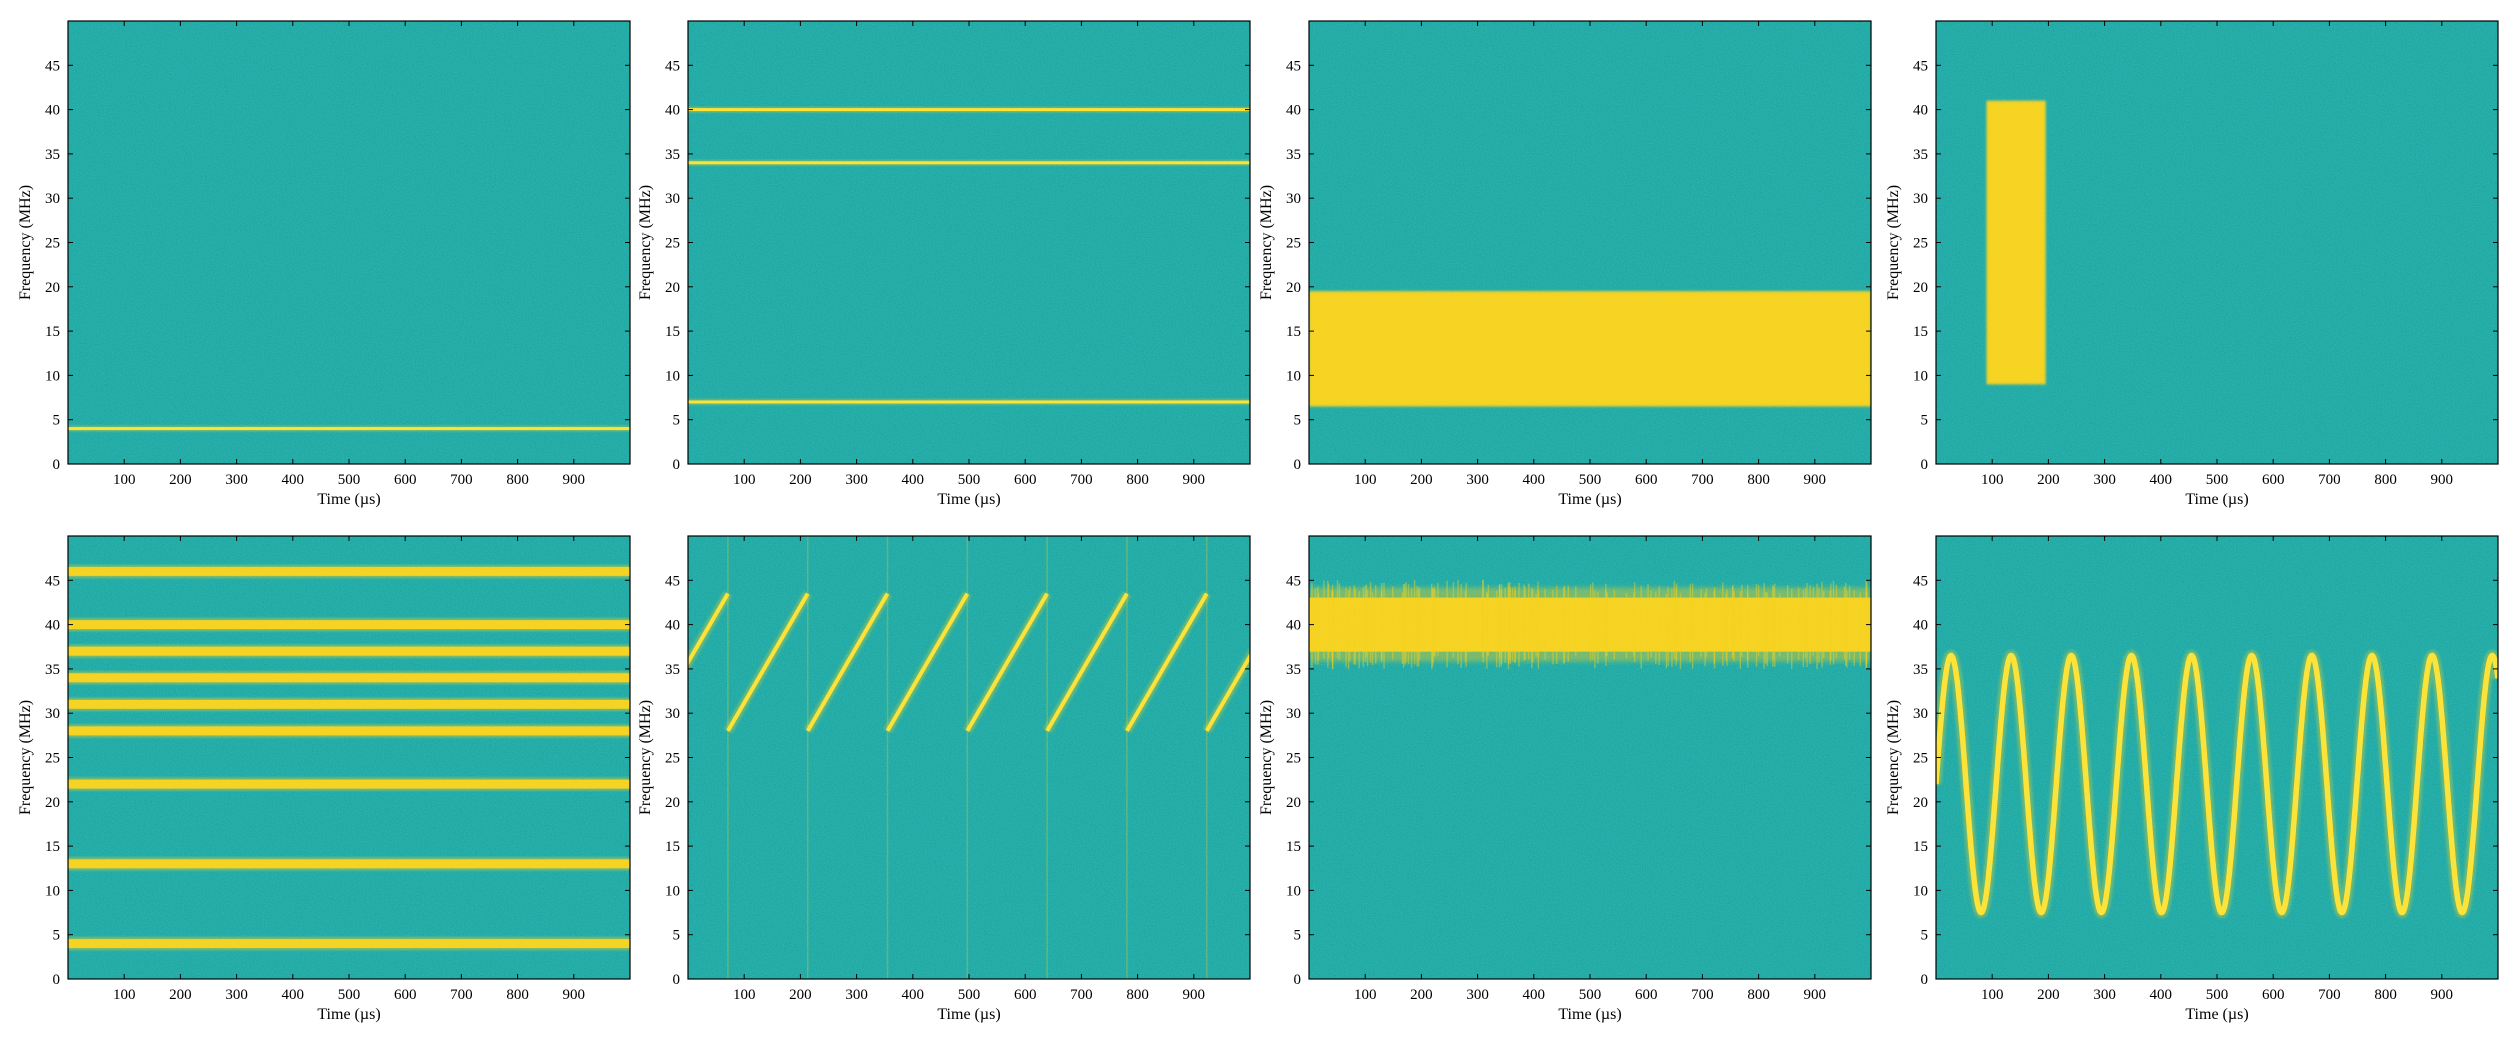  I want to click on signal-tone-3-texture, so click(349, 678).